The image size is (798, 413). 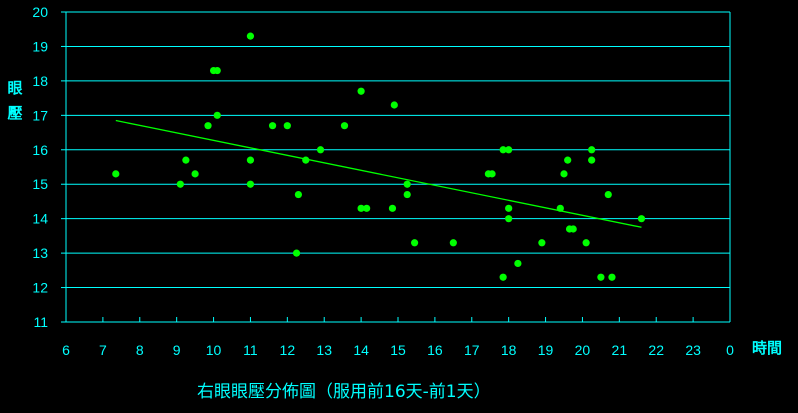 What do you see at coordinates (66, 350) in the screenshot?
I see `x-tick-label: 6` at bounding box center [66, 350].